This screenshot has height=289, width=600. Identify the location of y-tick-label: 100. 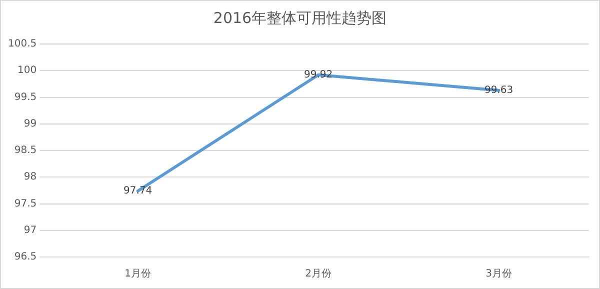
(27, 70).